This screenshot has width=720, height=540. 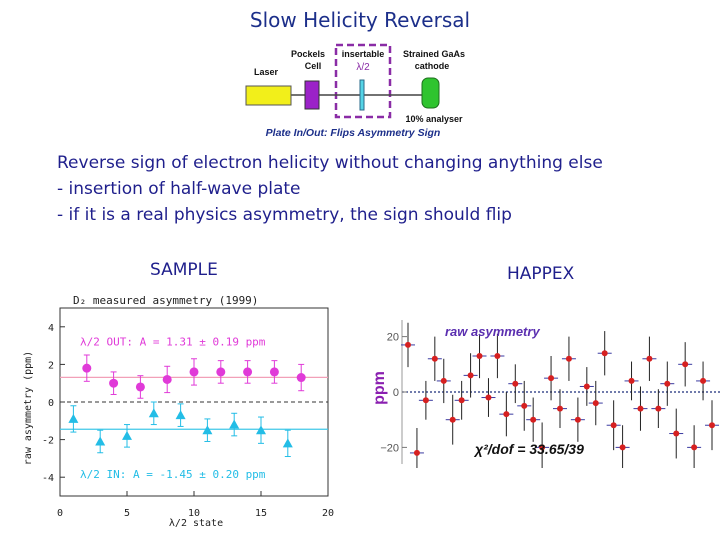 I want to click on sample-legend-in: λ/2 IN: A = -1.45 ± 0.20 ppm, so click(x=173, y=474).